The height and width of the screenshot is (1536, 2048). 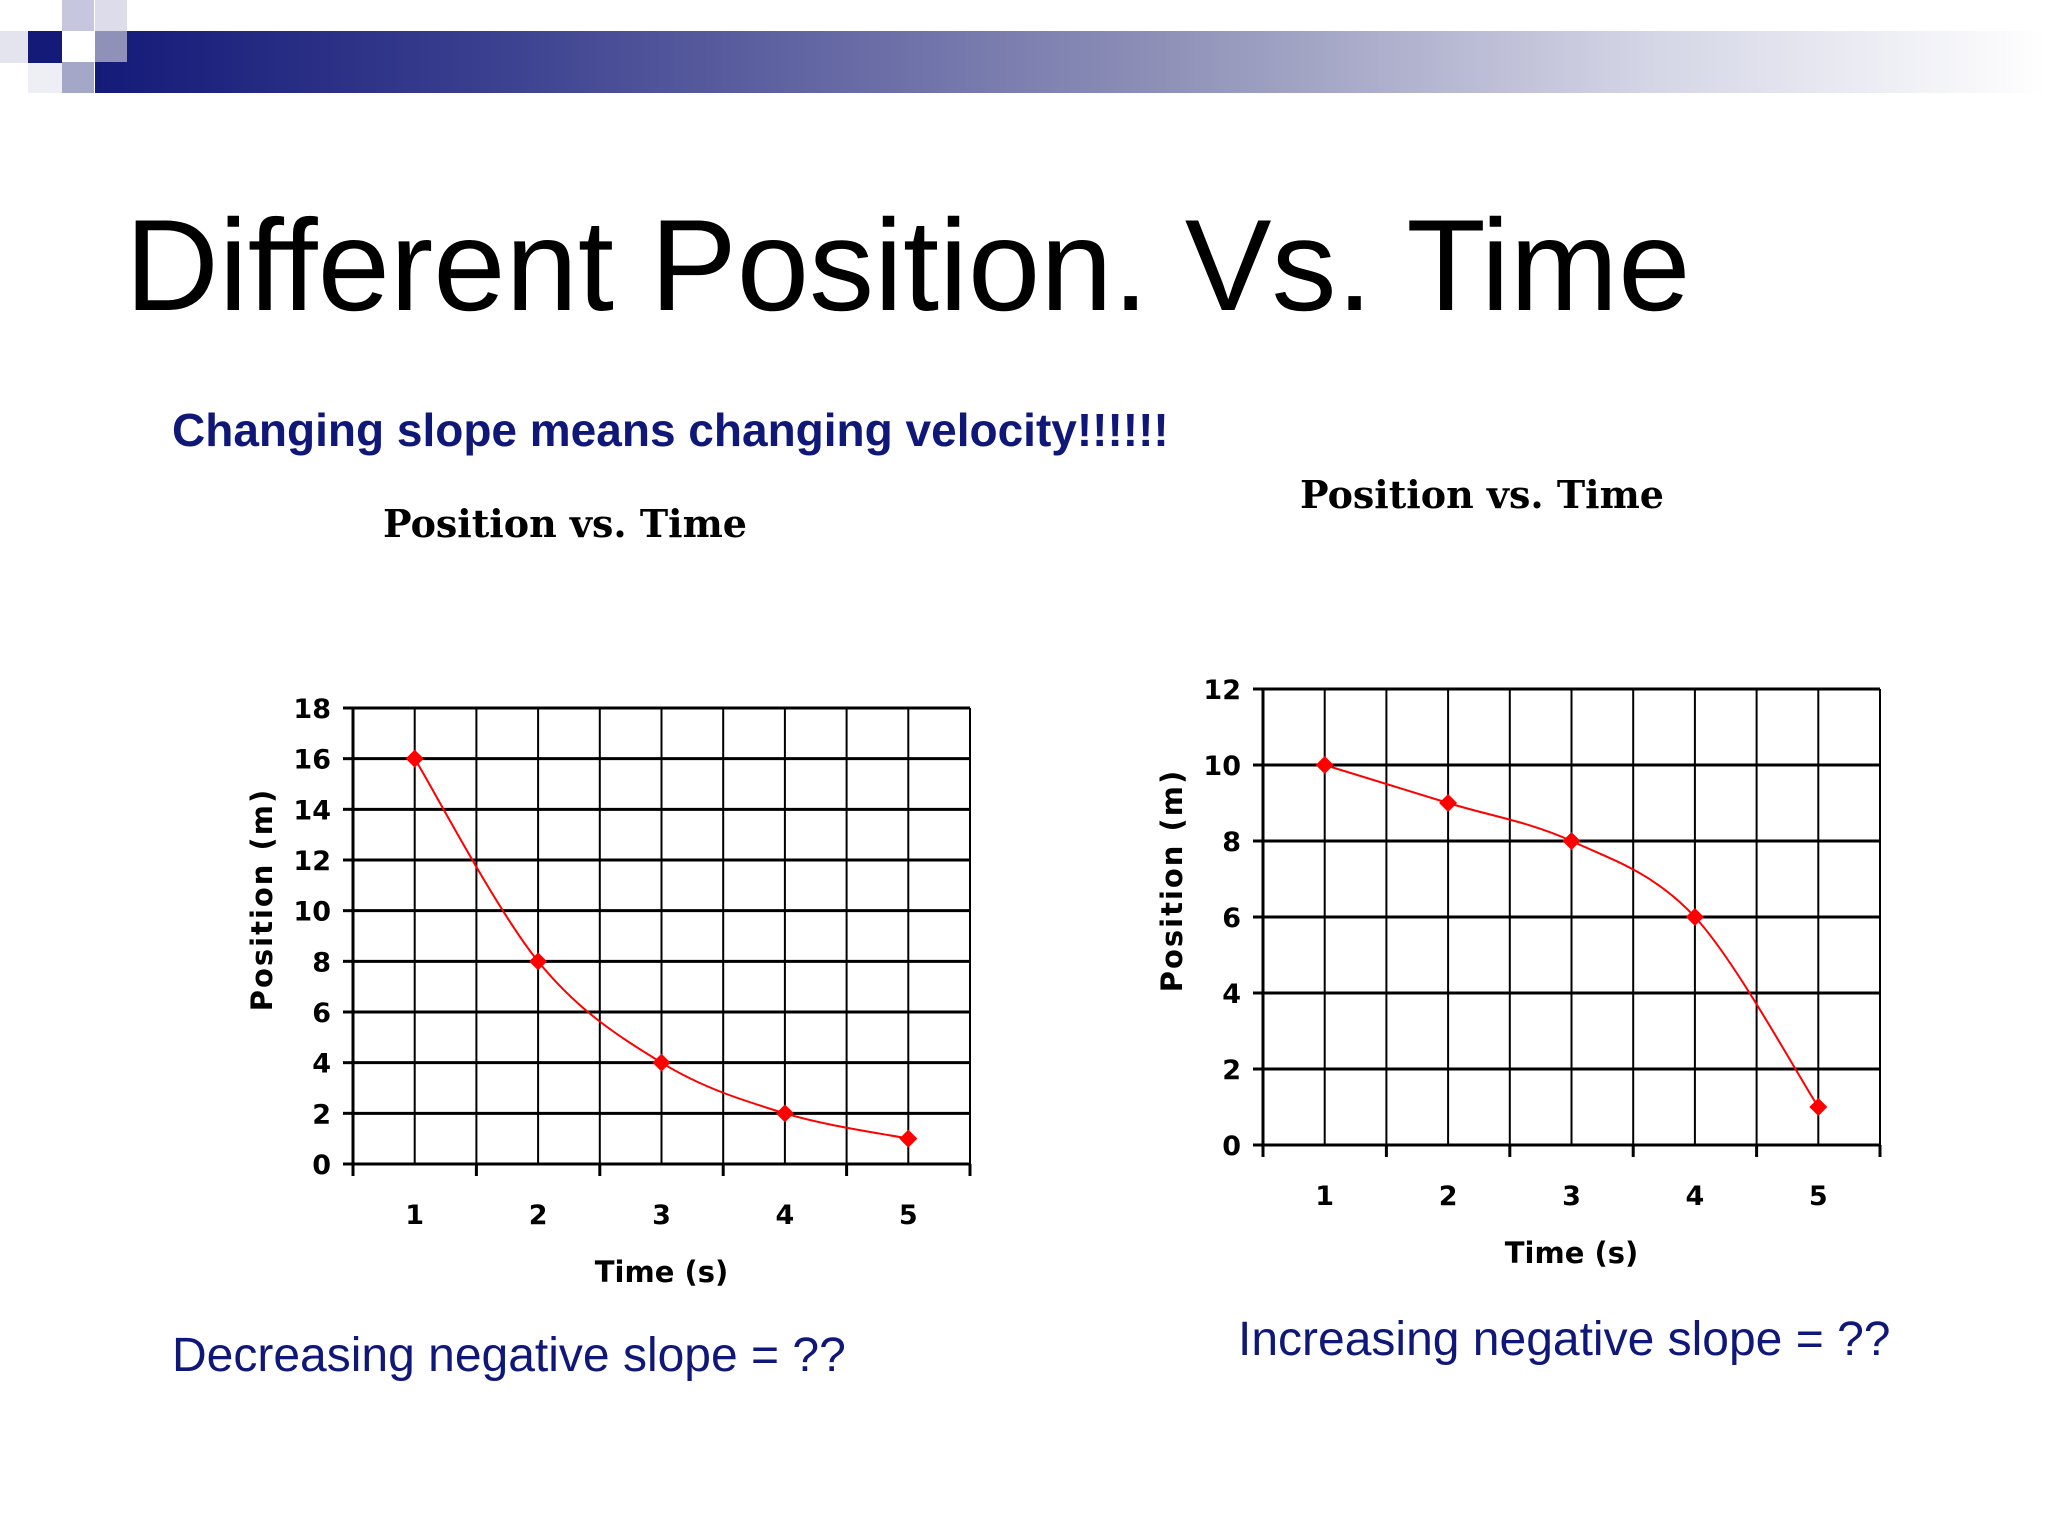 I want to click on left-ytick-label: 14, so click(x=312, y=810).